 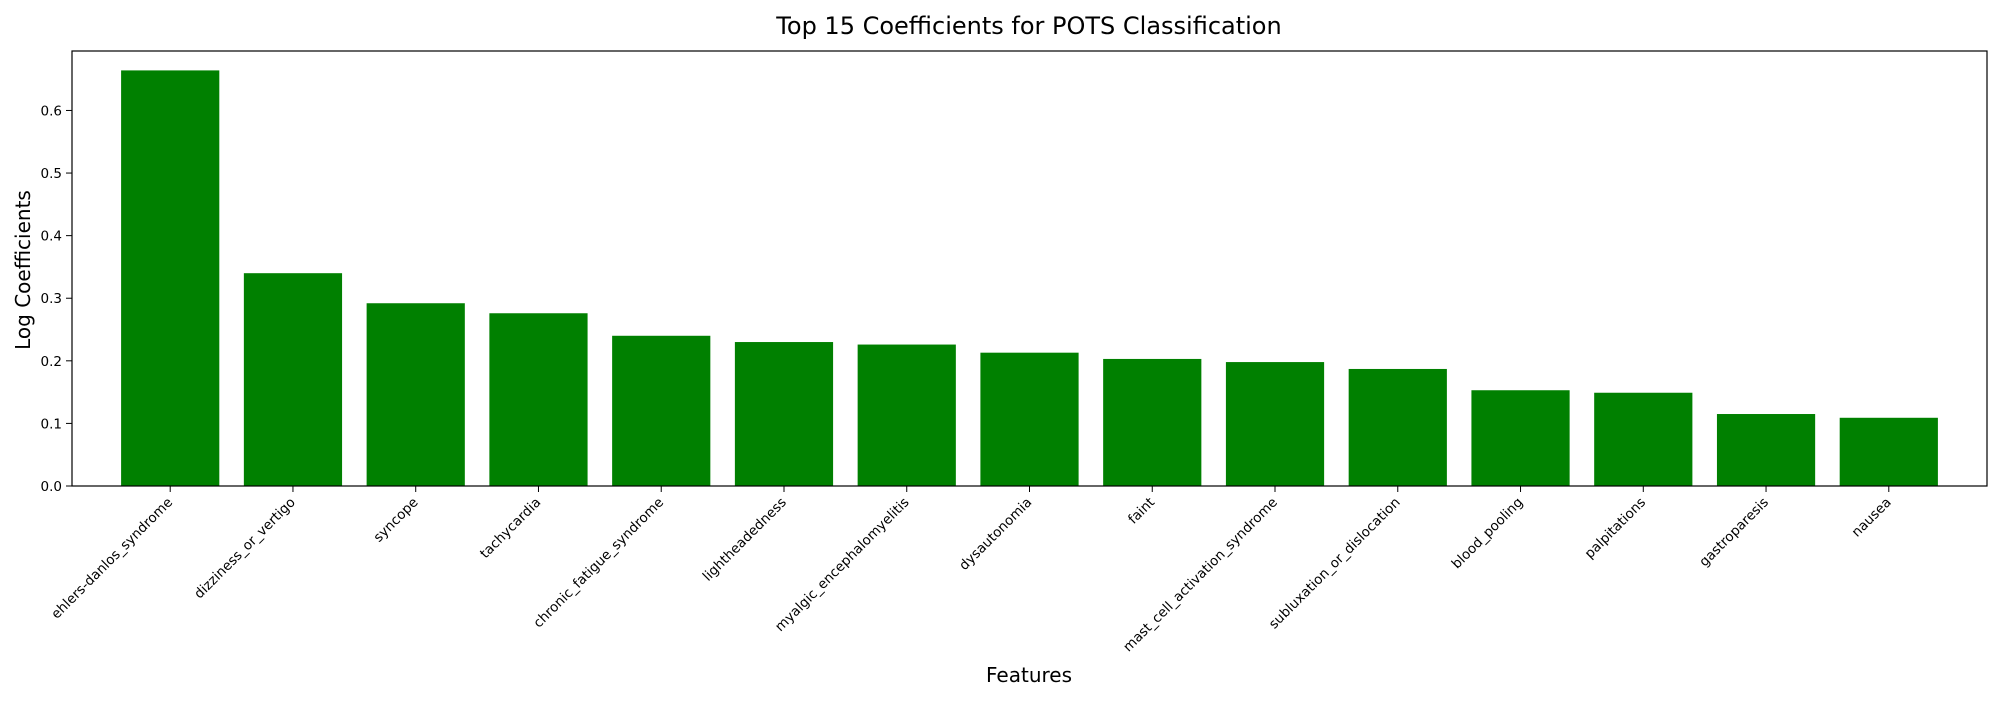 What do you see at coordinates (396, 520) in the screenshot?
I see `x-tick-label: syncope` at bounding box center [396, 520].